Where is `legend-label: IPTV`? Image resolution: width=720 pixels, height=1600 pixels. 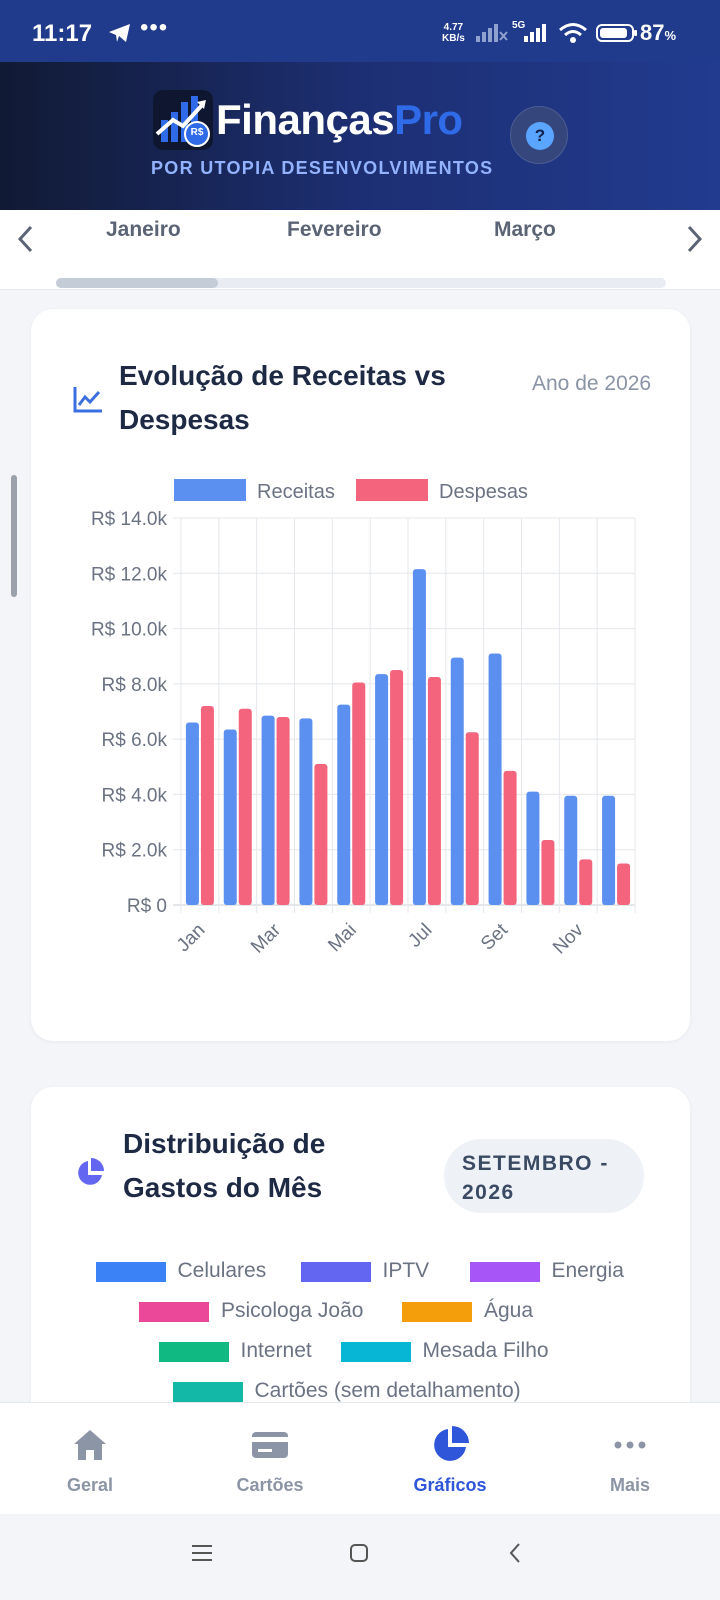
legend-label: IPTV is located at coordinates (406, 1270).